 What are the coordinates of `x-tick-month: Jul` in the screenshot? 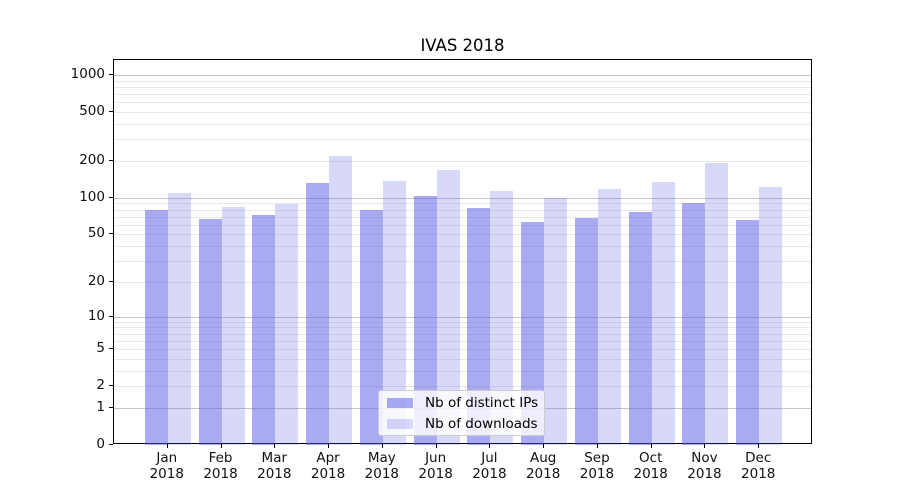 It's located at (489, 458).